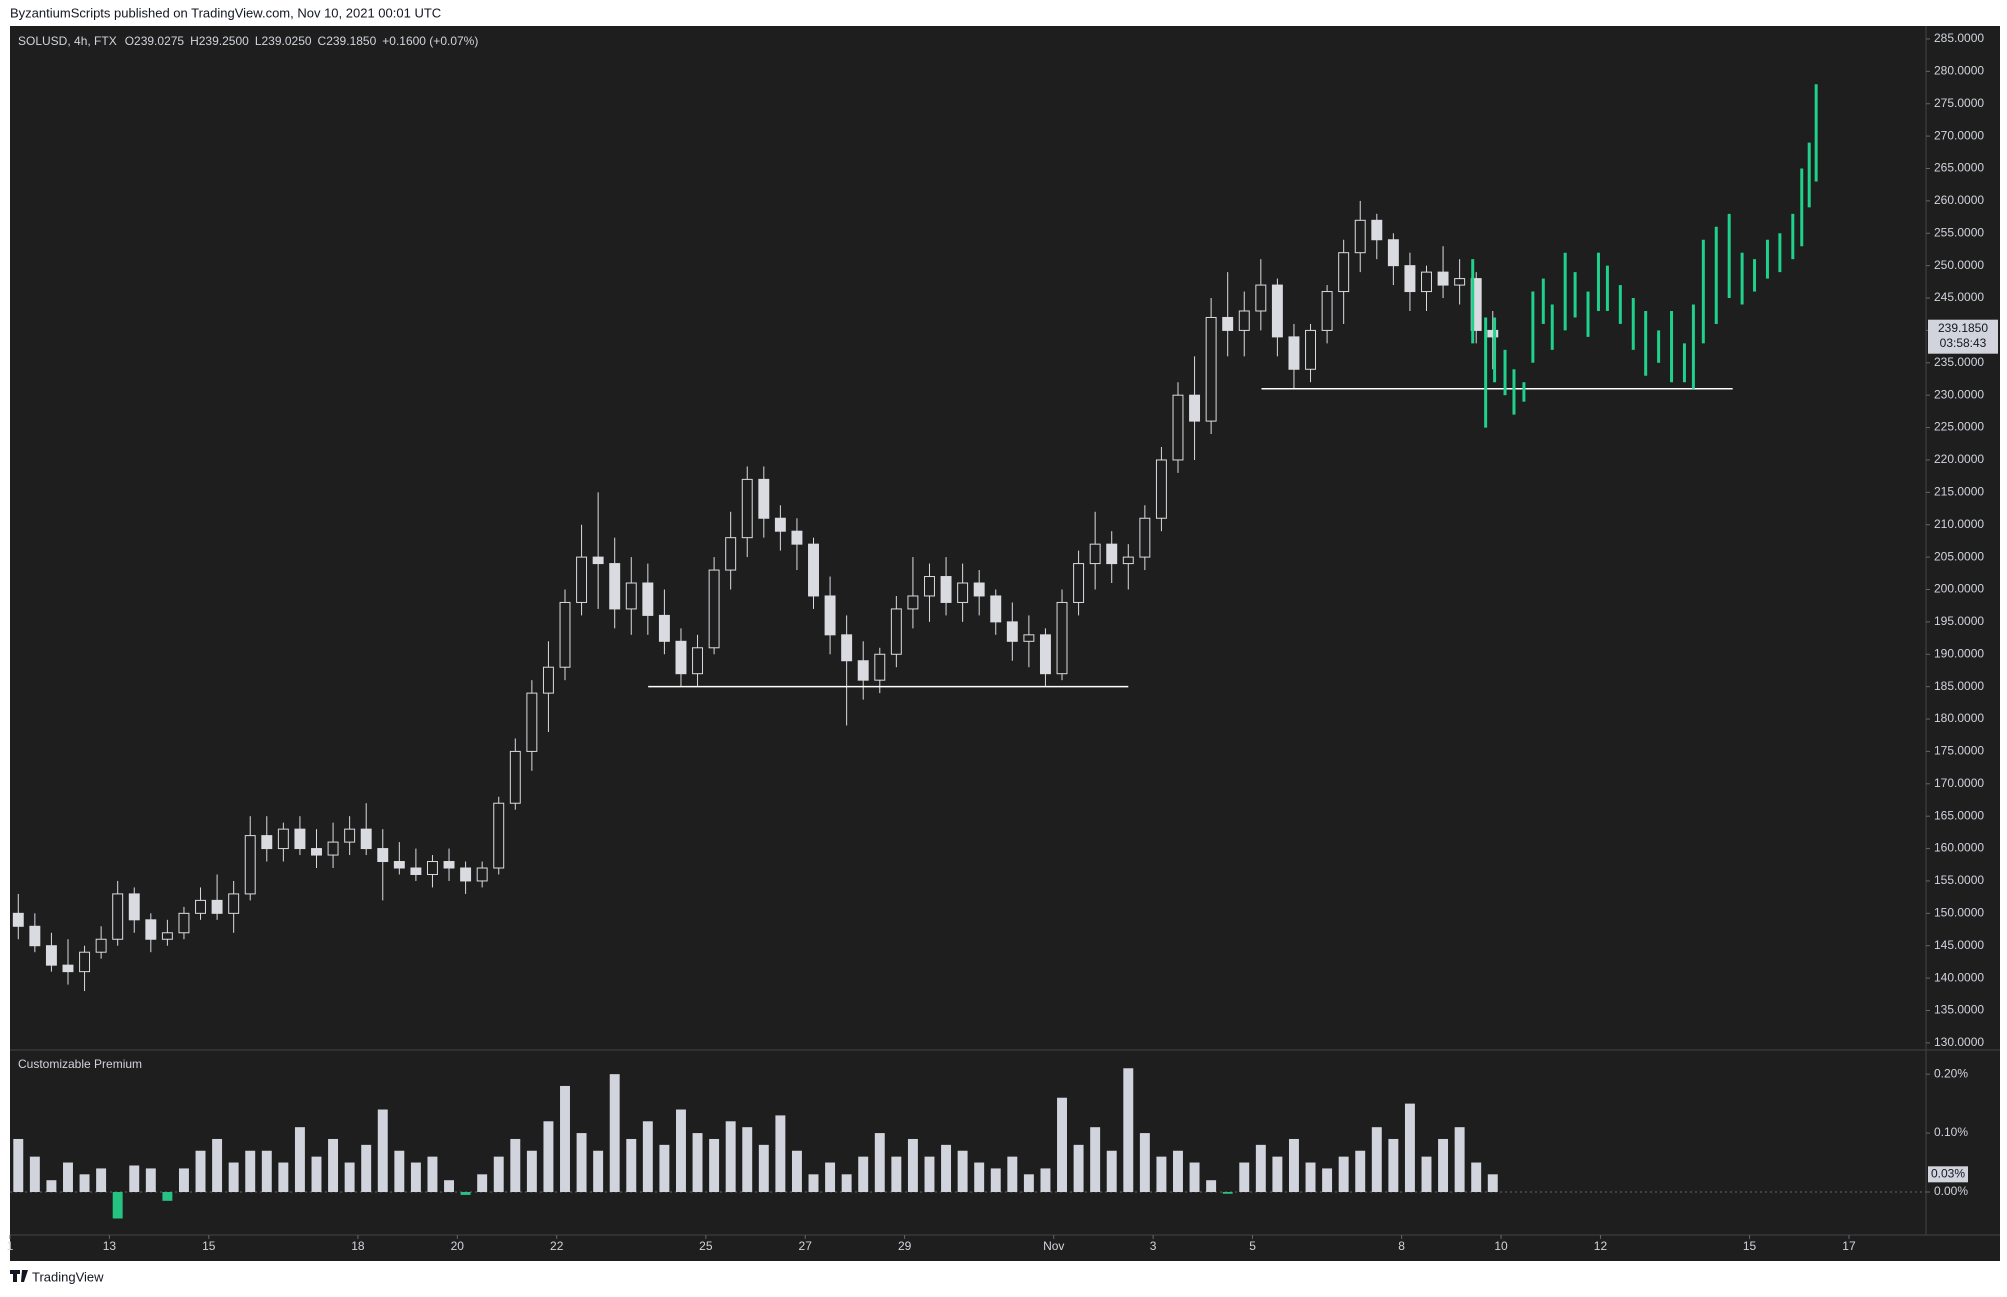 This screenshot has width=2007, height=1297. I want to click on y-tick-label: 260.0000, so click(1959, 200).